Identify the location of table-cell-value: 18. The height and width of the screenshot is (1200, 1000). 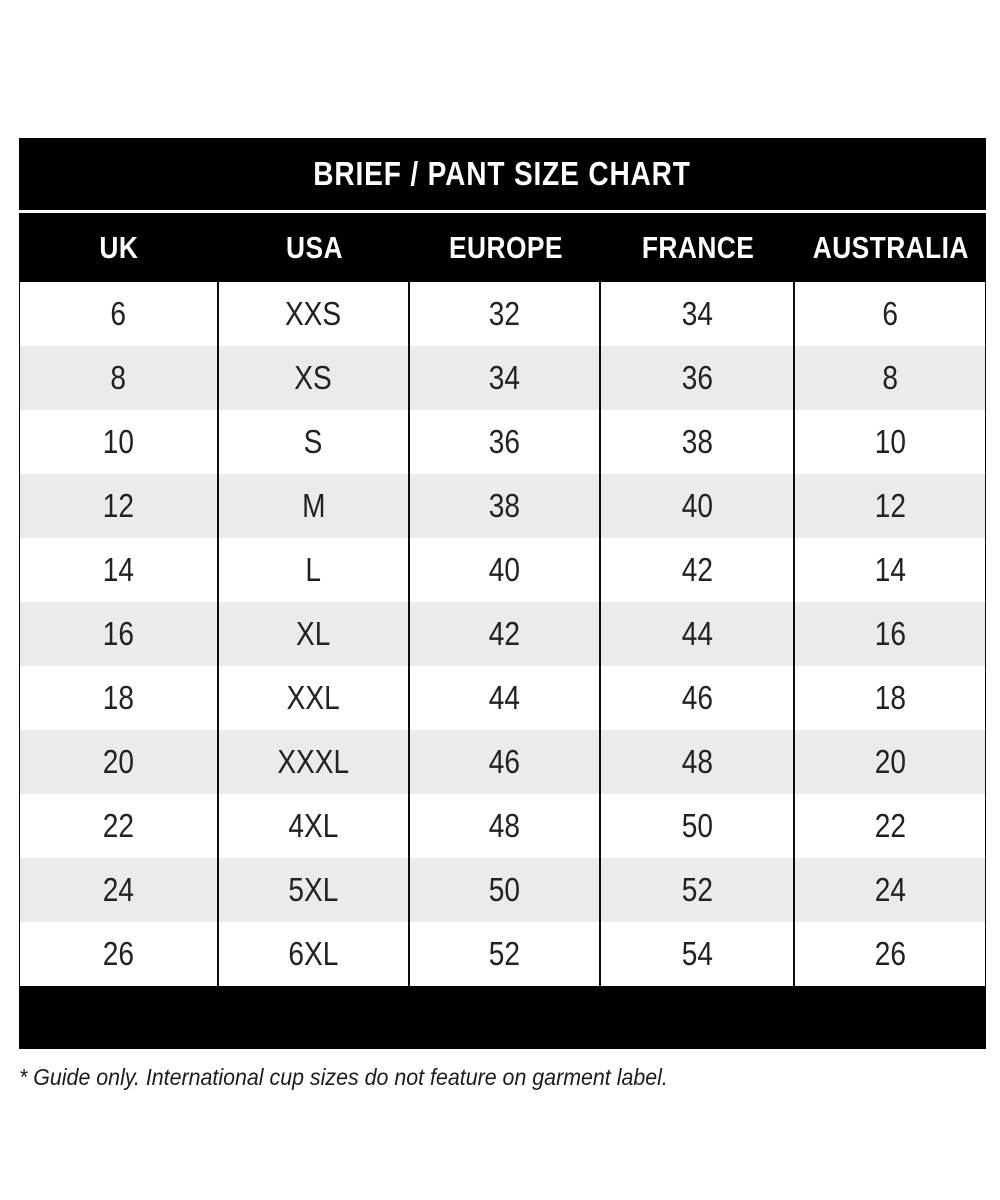
(890, 697).